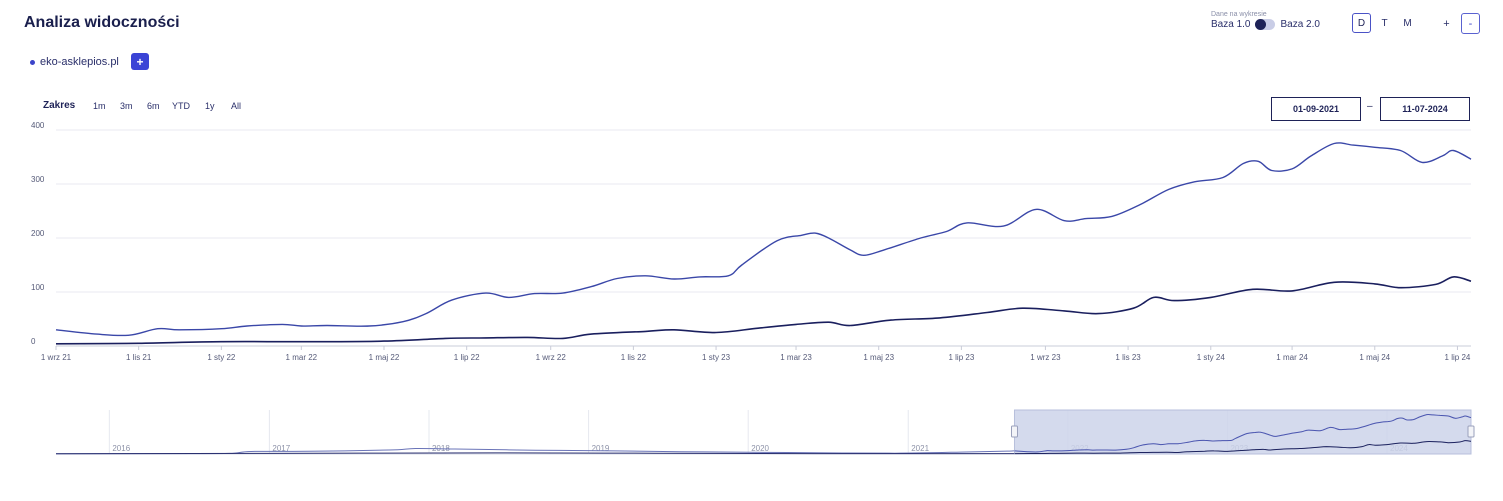 This screenshot has height=501, width=1503. I want to click on x-tick-label: 1 maj 22, so click(384, 357).